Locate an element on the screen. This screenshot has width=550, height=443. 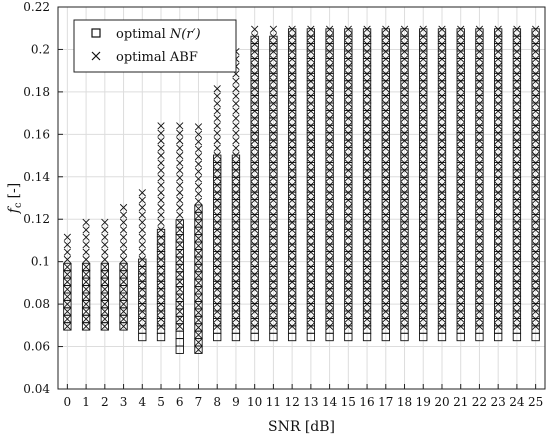
x-tick-label: 20 is located at coordinates (441, 402).